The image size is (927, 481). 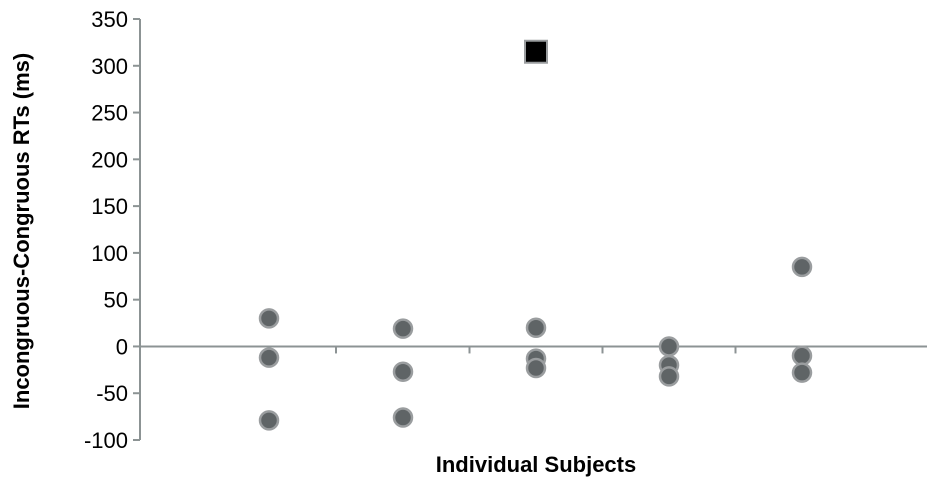 I want to click on y-axis-title: Incongruous-Congruous RTs (ms), so click(x=21, y=231).